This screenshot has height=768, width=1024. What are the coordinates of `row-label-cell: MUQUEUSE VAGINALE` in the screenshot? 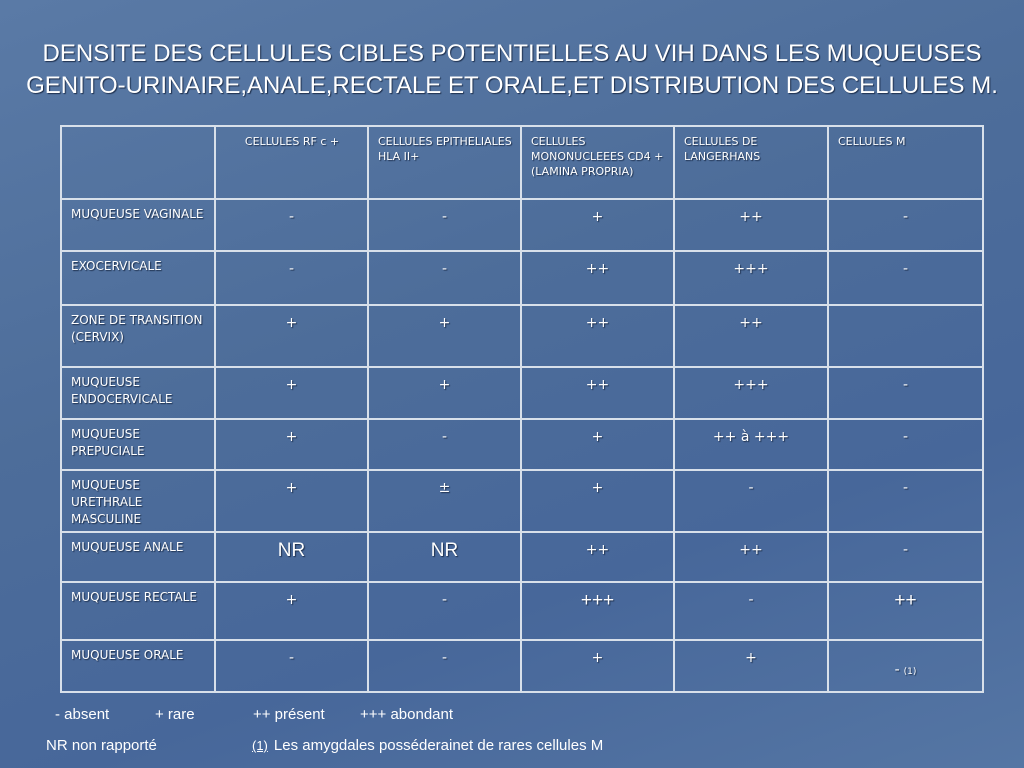 It's located at (138, 225).